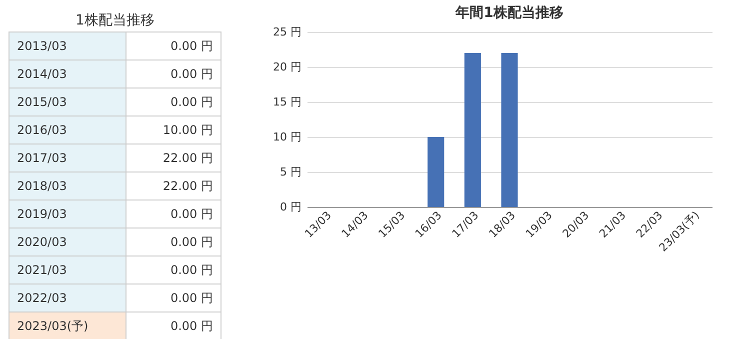  What do you see at coordinates (187, 130) in the screenshot?
I see `text: 10.00 円` at bounding box center [187, 130].